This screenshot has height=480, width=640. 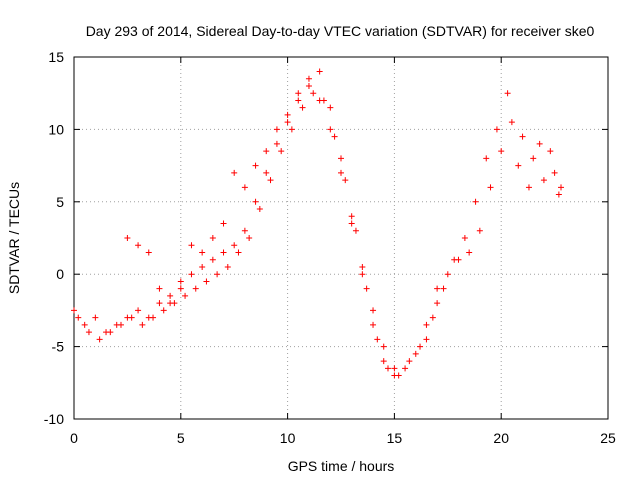 I want to click on y-tick-label: 5, so click(x=60, y=202).